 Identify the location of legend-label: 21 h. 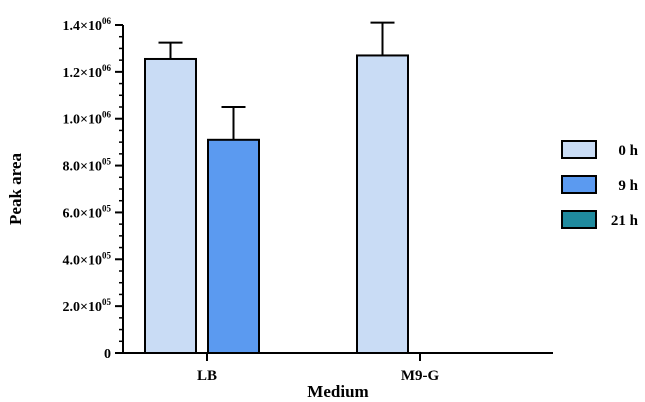
(625, 221).